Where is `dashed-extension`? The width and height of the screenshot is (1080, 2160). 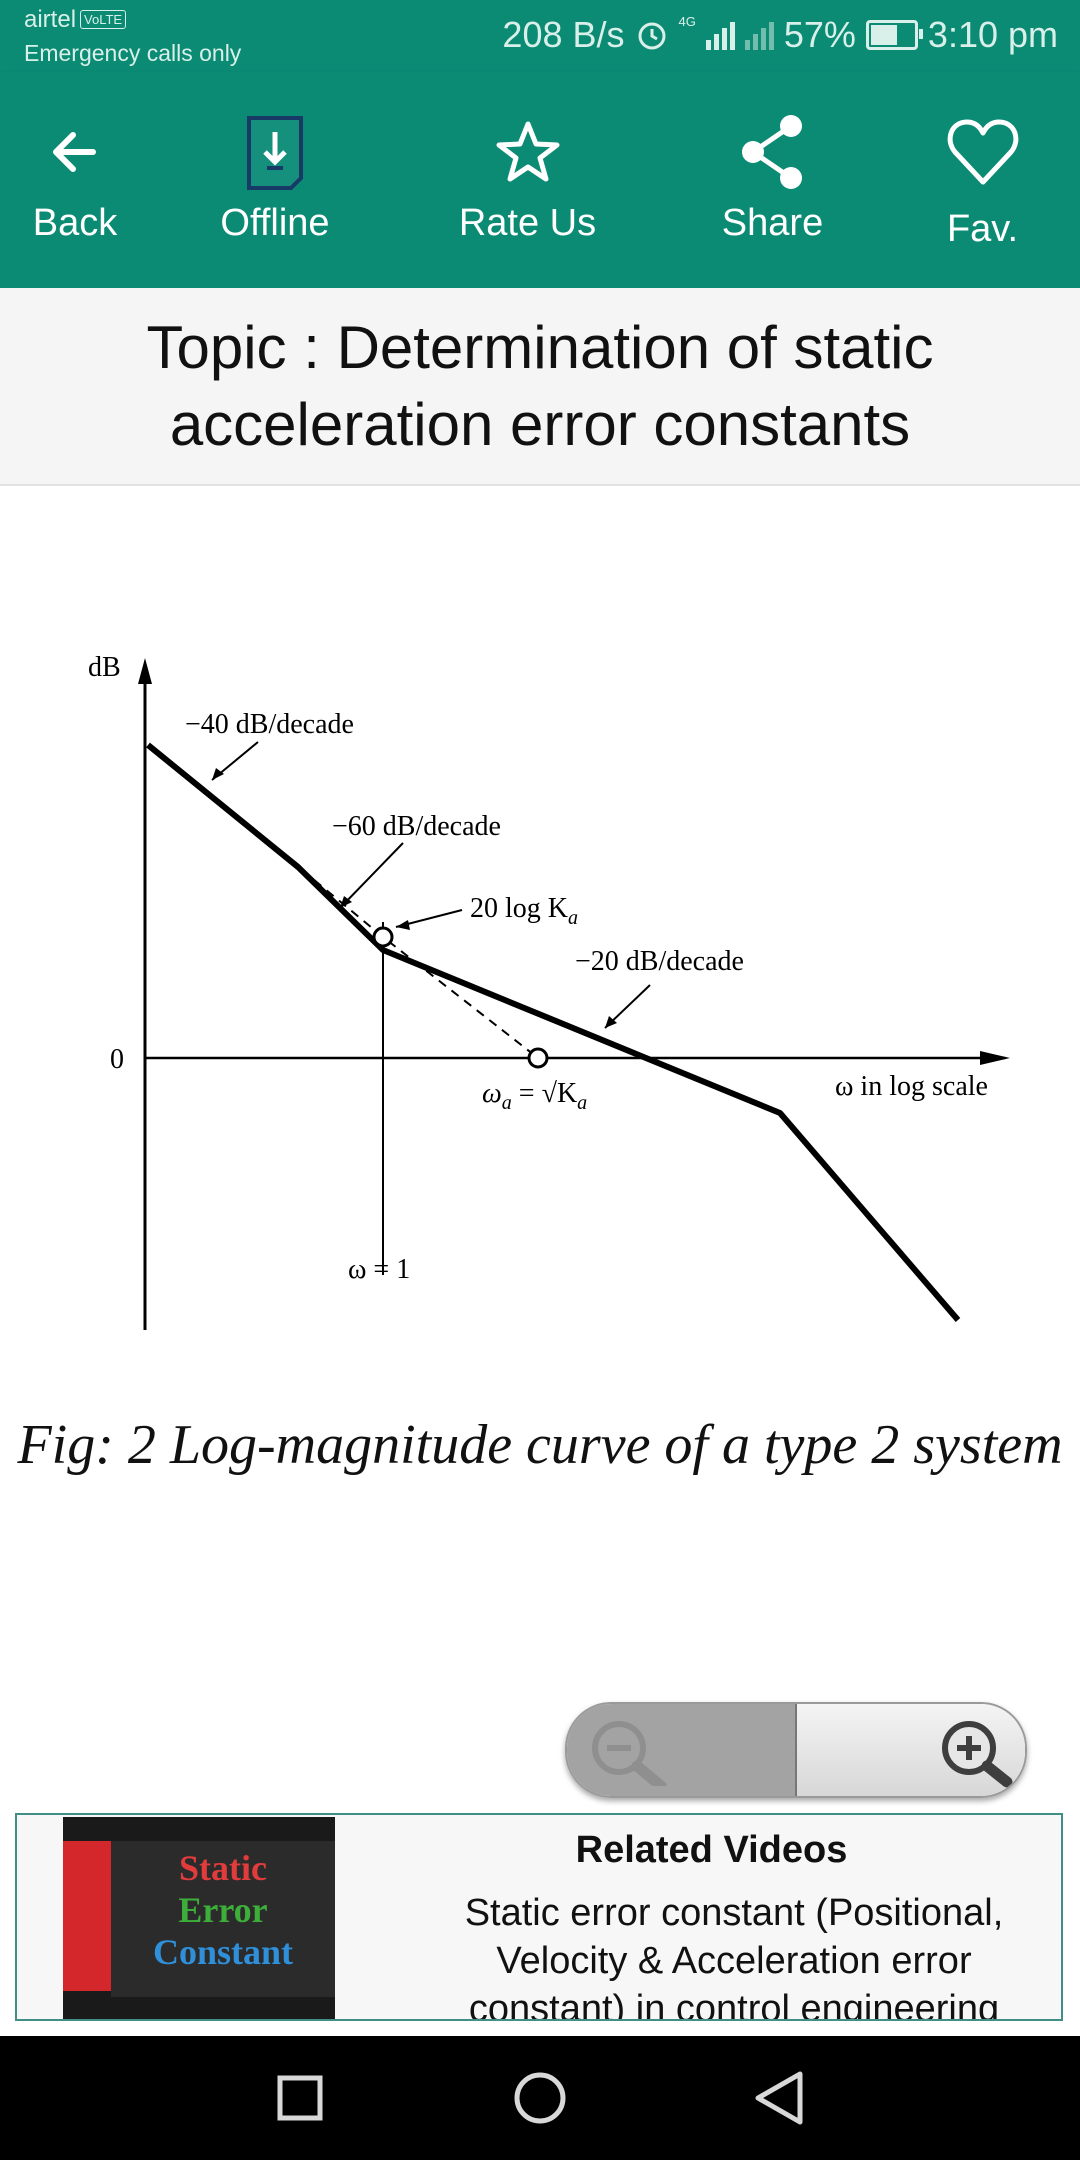
dashed-extension is located at coordinates (420, 964).